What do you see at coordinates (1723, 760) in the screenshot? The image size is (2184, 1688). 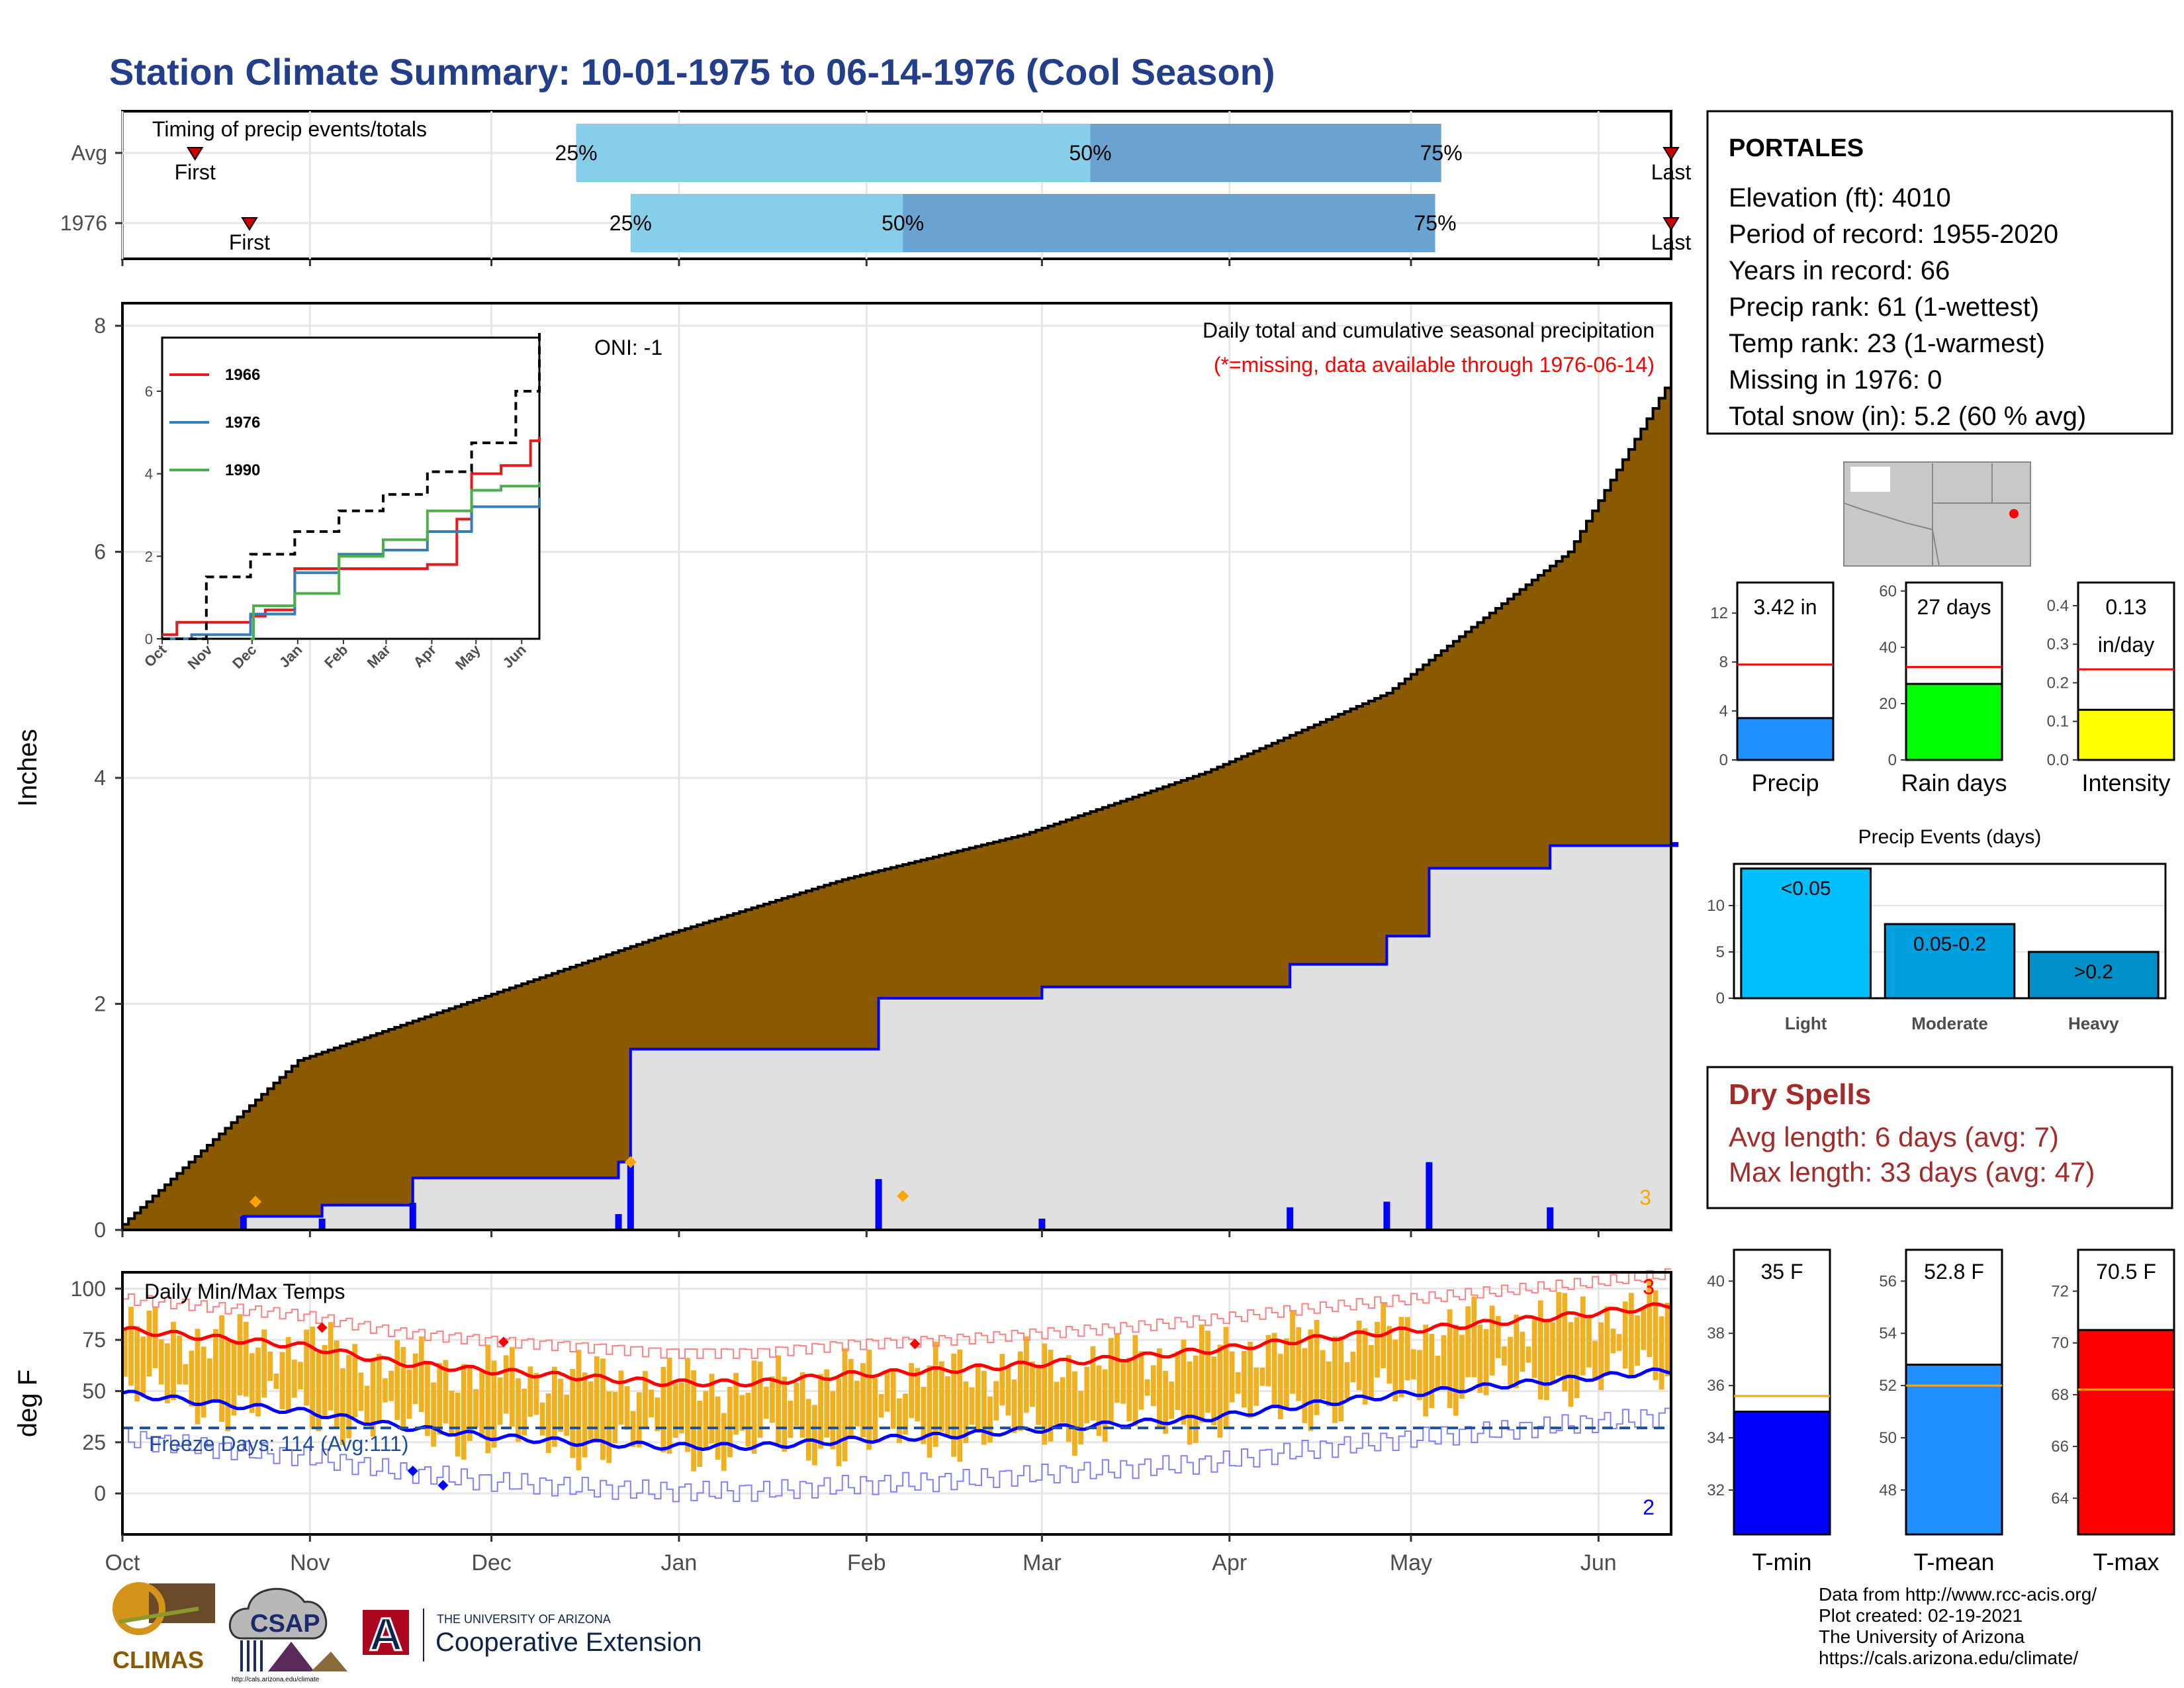 I see `summary-bar-tick-label: 0` at bounding box center [1723, 760].